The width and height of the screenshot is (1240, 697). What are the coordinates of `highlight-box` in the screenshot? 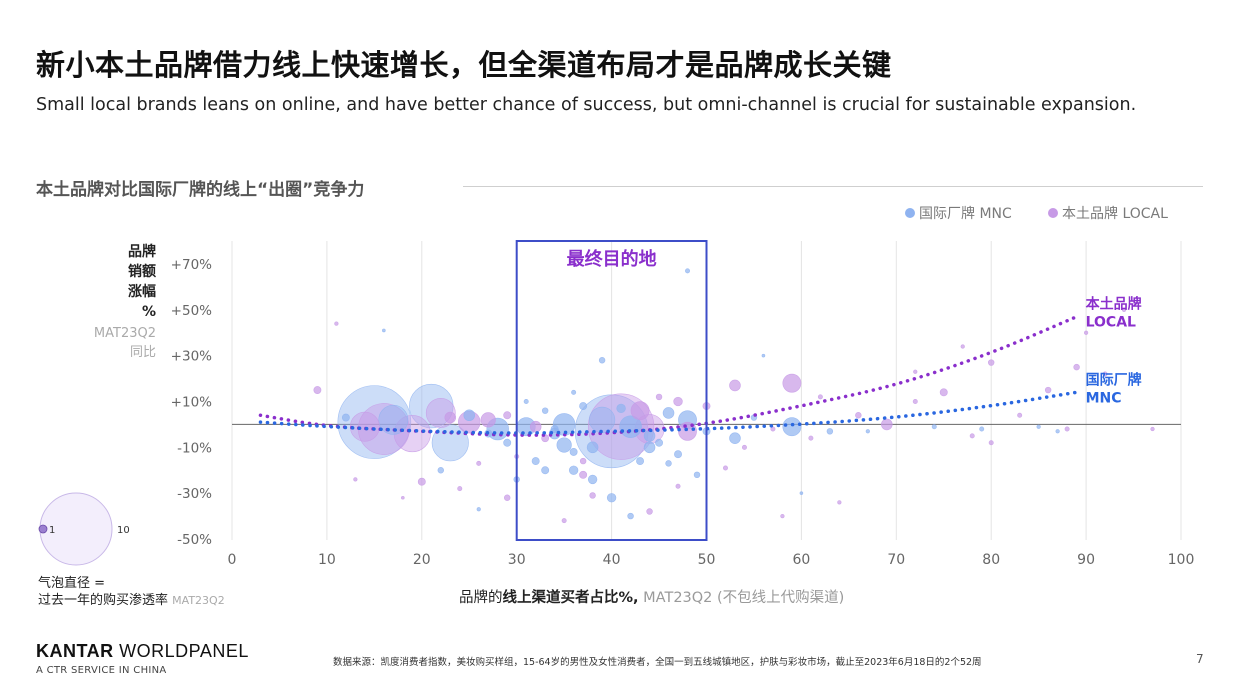 It's located at (611, 390).